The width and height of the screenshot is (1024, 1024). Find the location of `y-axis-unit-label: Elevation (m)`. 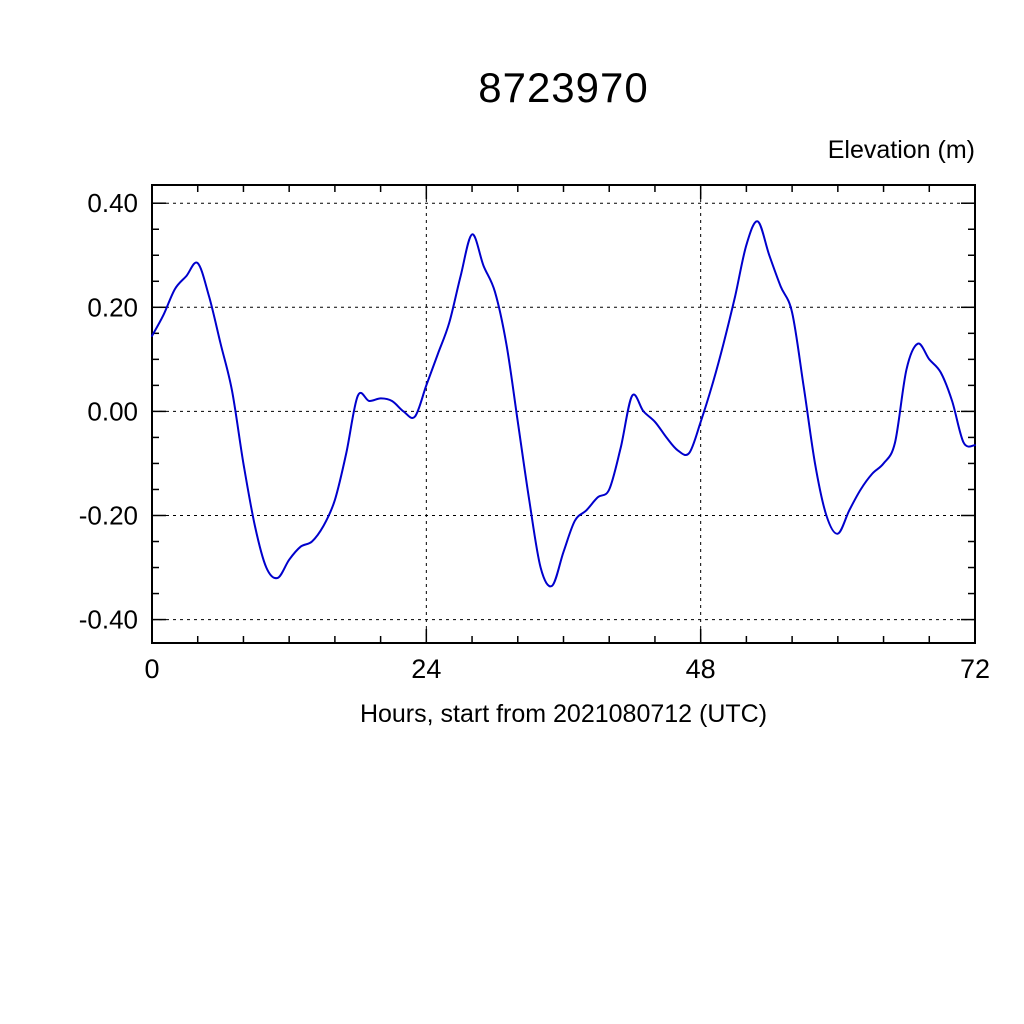

y-axis-unit-label: Elevation (m) is located at coordinates (901, 150).